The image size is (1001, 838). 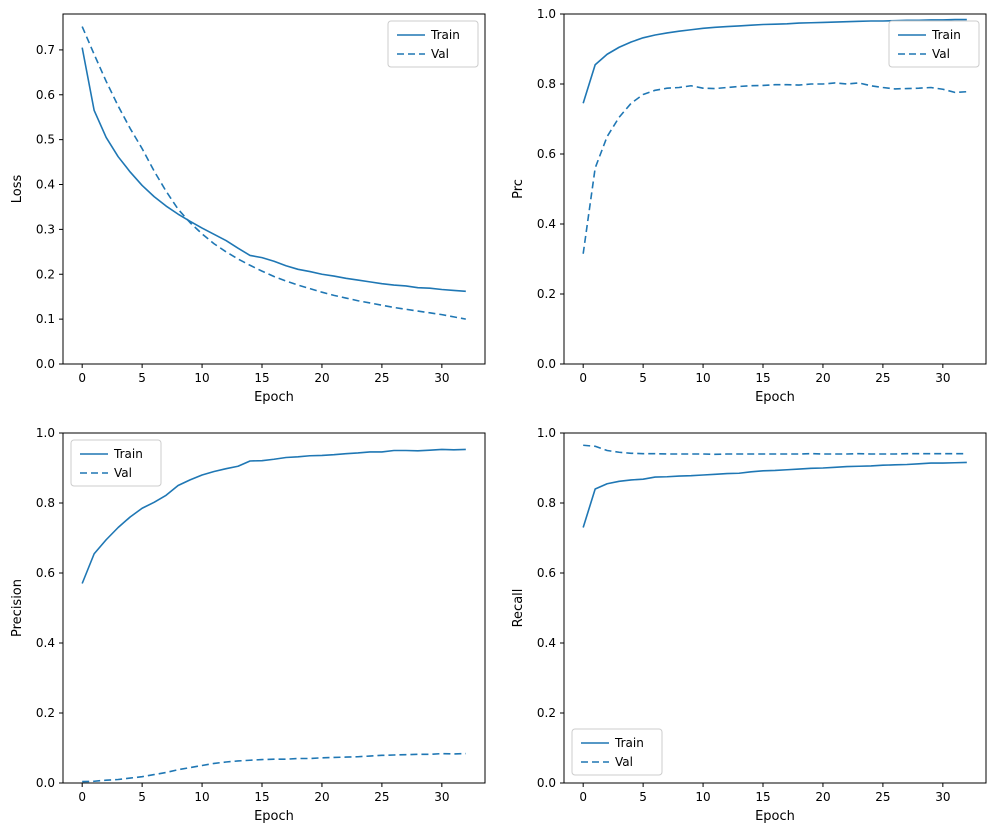 I want to click on y-axis-label: Recall, so click(x=518, y=608).